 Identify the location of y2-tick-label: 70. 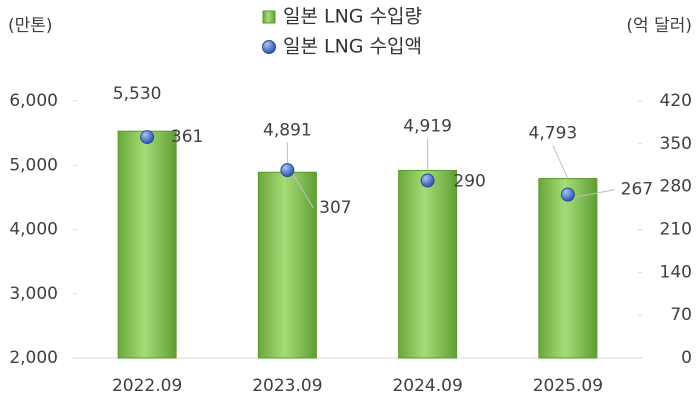
(681, 315).